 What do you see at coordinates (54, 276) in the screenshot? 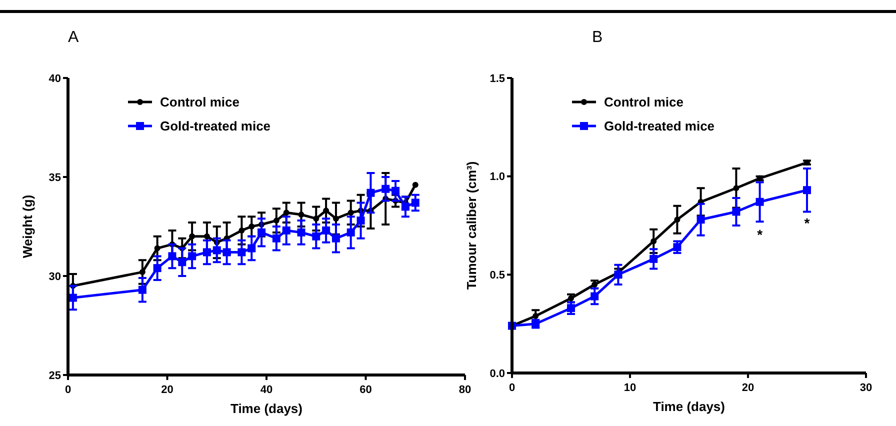
I see `y-tick-label: 30` at bounding box center [54, 276].